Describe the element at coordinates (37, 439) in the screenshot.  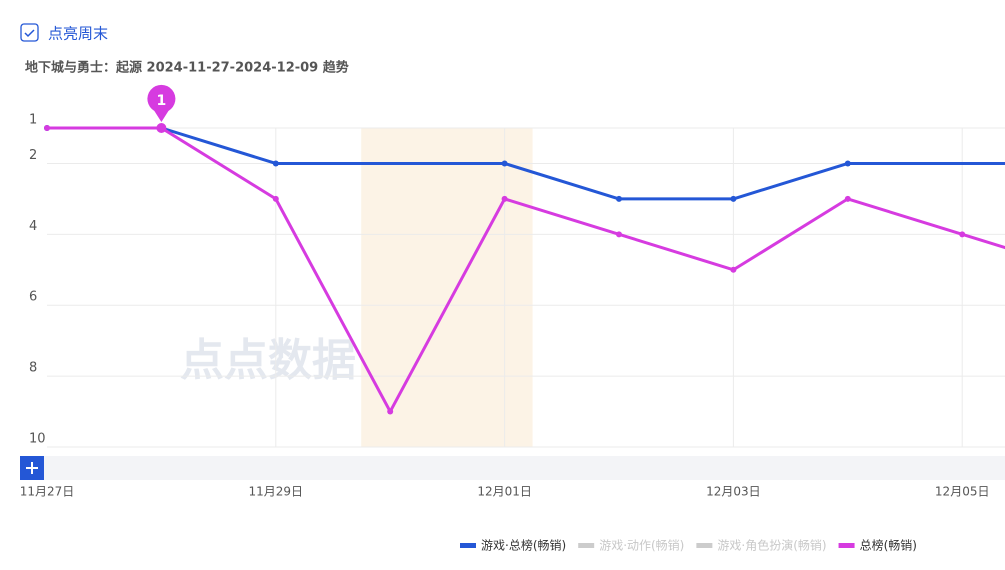
I see `y-tick-label: 10` at that location.